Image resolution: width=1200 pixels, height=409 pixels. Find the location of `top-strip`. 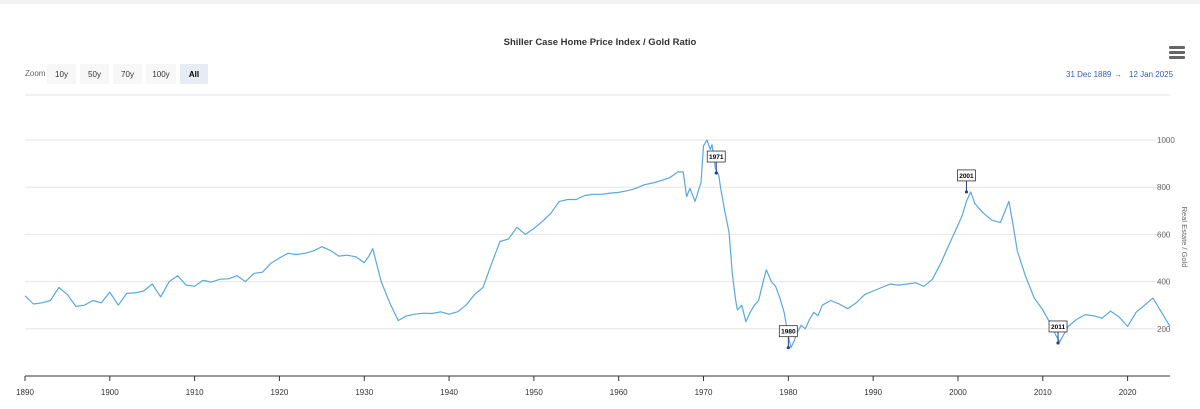

top-strip is located at coordinates (600, 2).